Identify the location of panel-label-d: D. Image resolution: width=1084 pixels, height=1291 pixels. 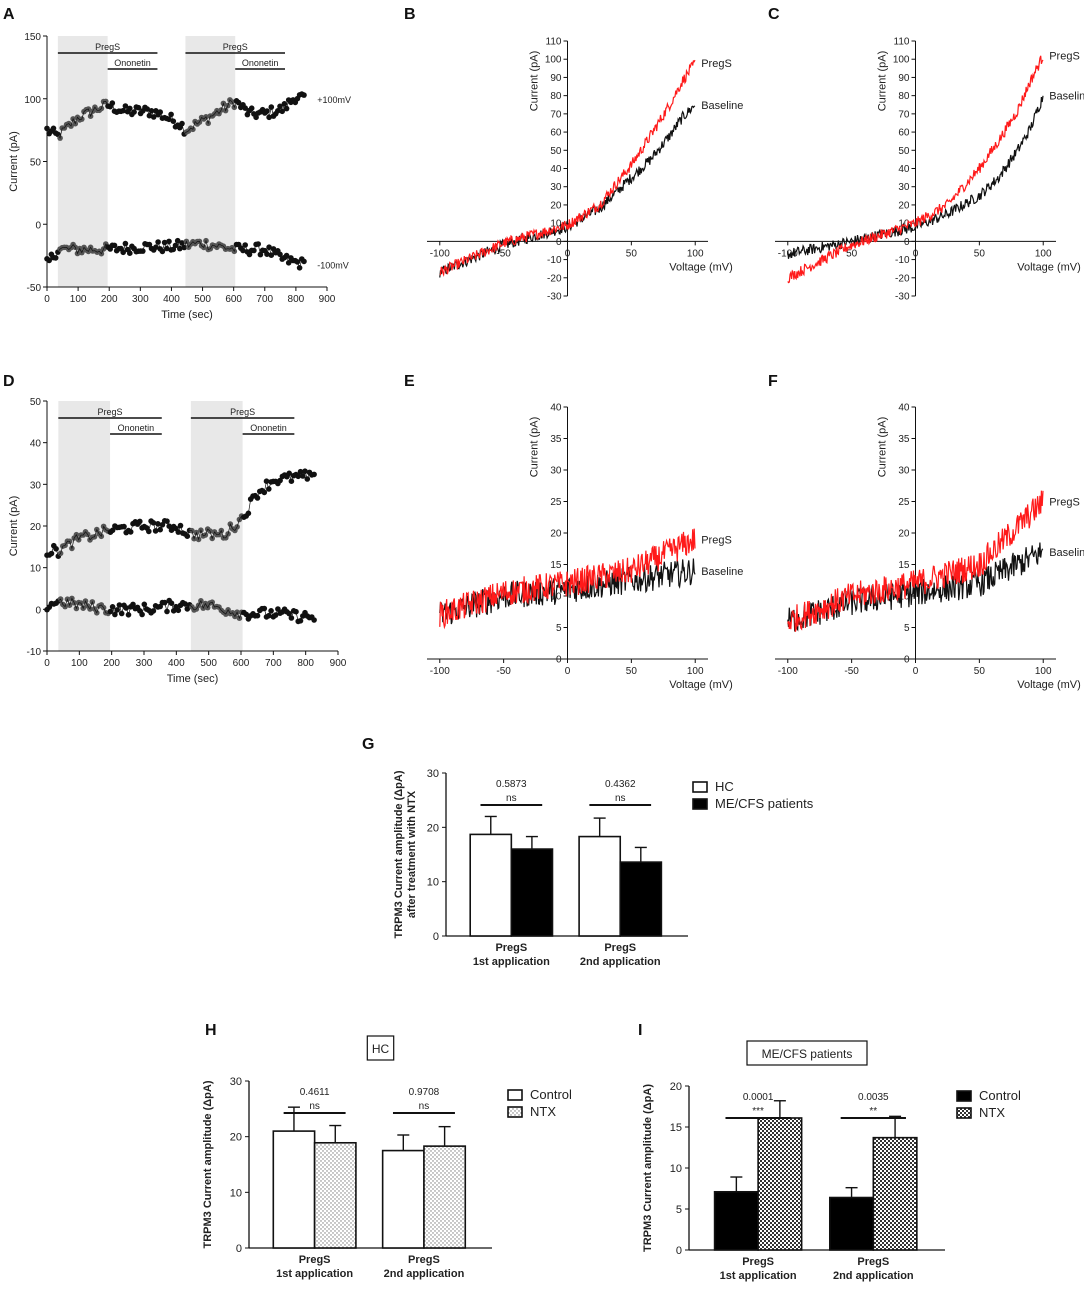
(9, 381).